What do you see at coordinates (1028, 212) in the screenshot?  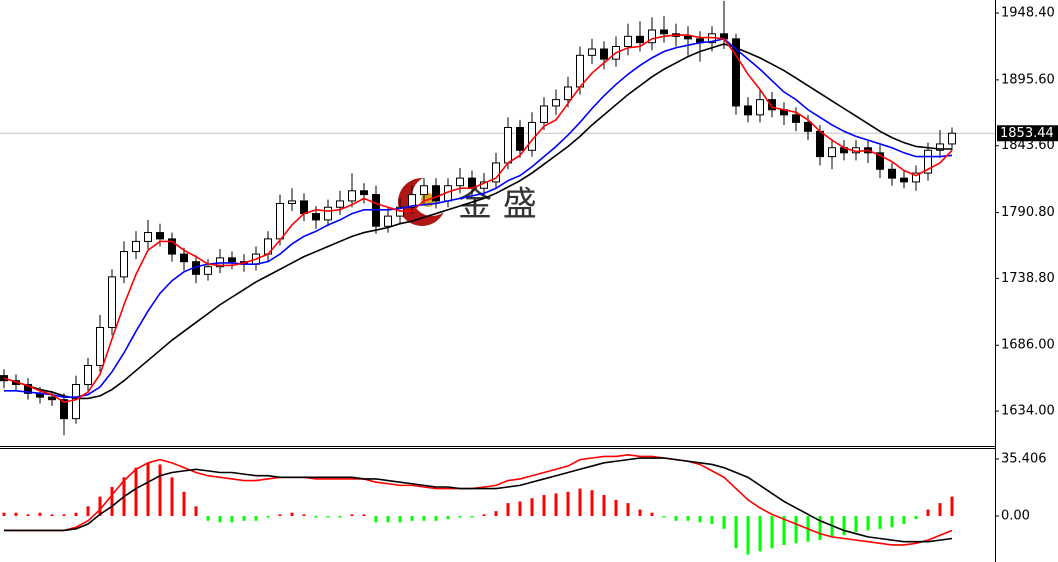 I see `y-tick-label: 1790.80` at bounding box center [1028, 212].